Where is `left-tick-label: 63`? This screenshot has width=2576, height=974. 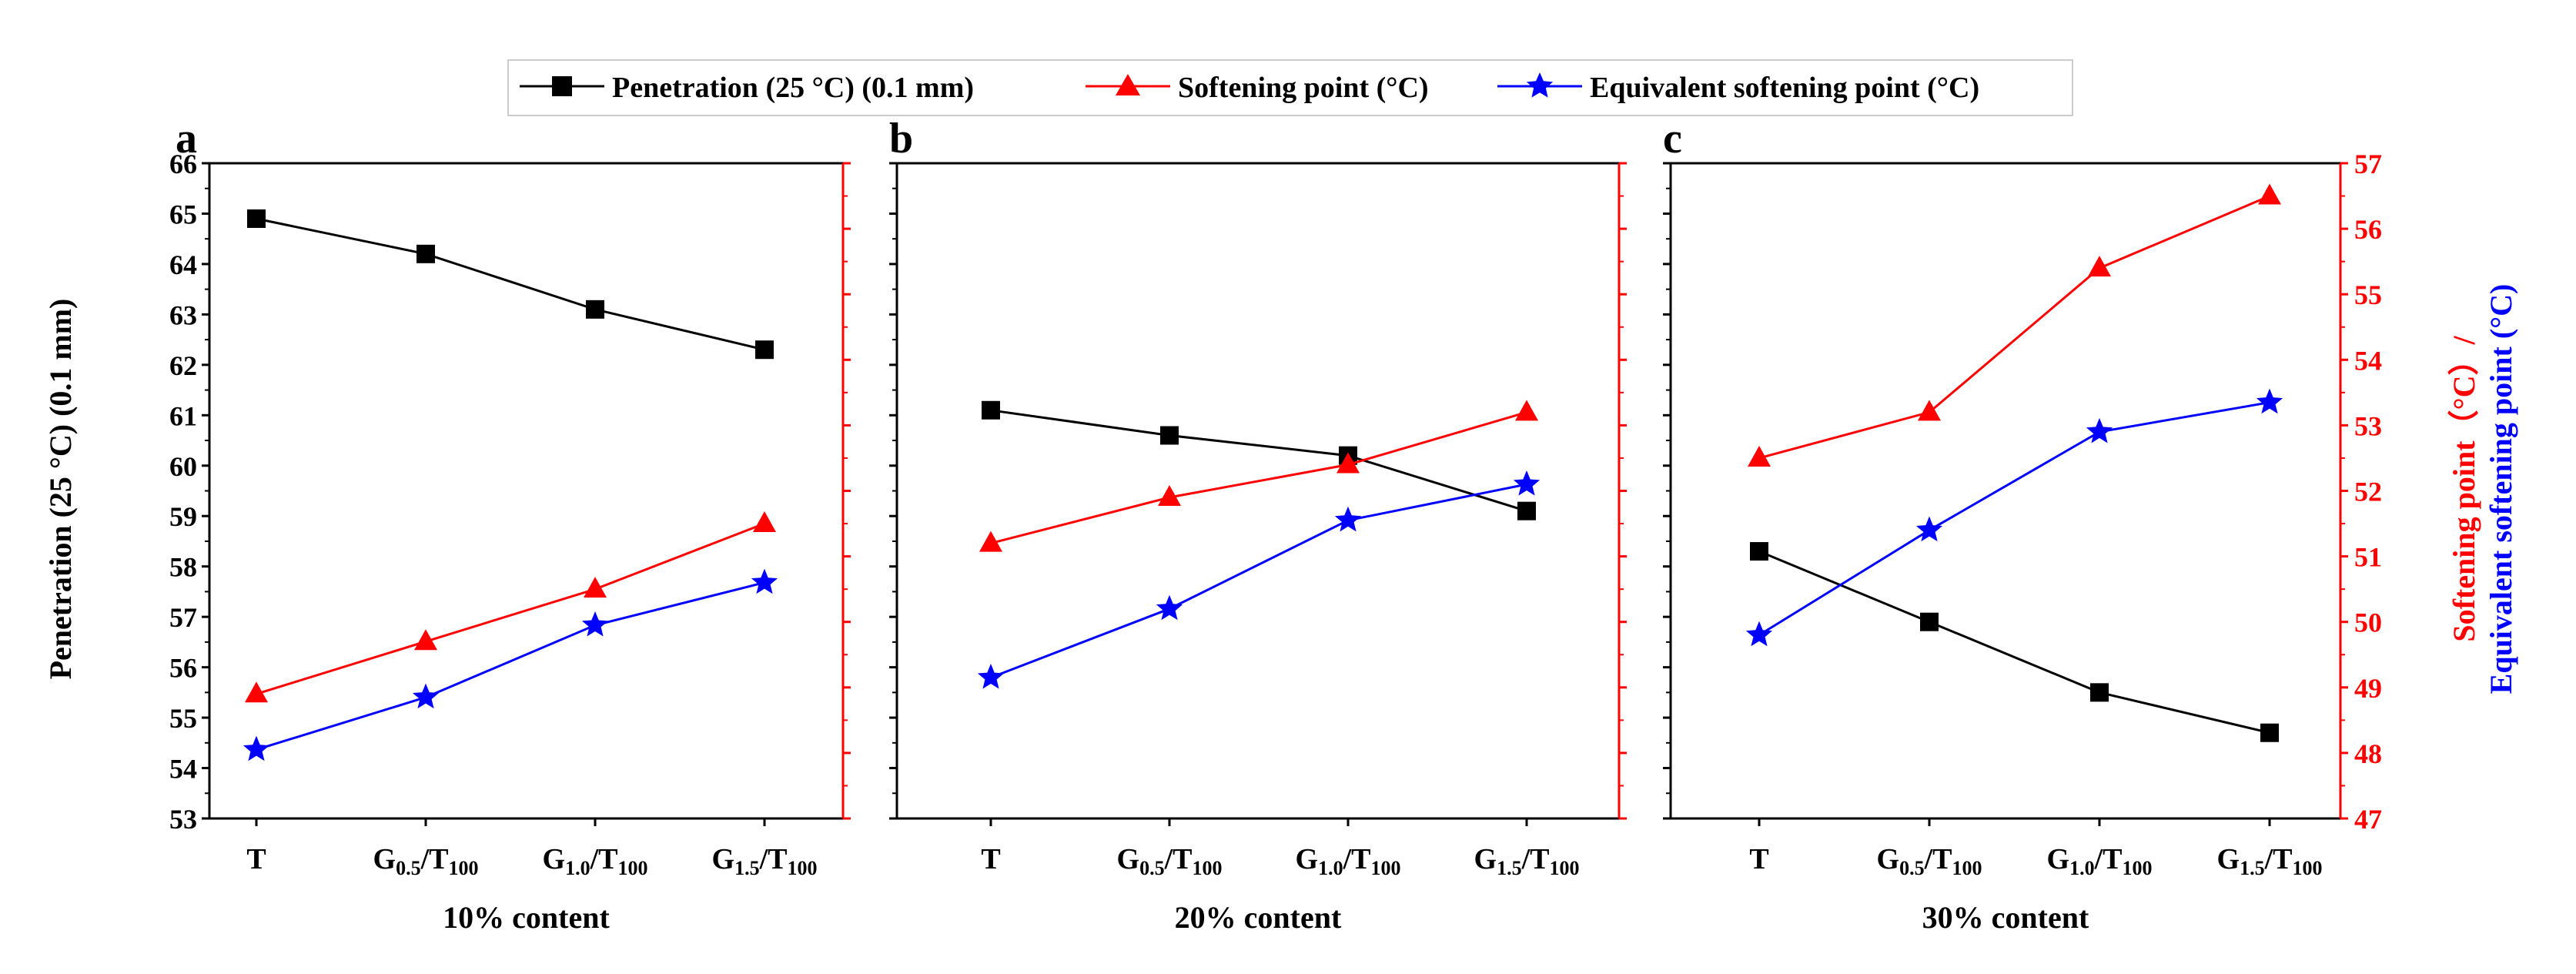 left-tick-label: 63 is located at coordinates (183, 315).